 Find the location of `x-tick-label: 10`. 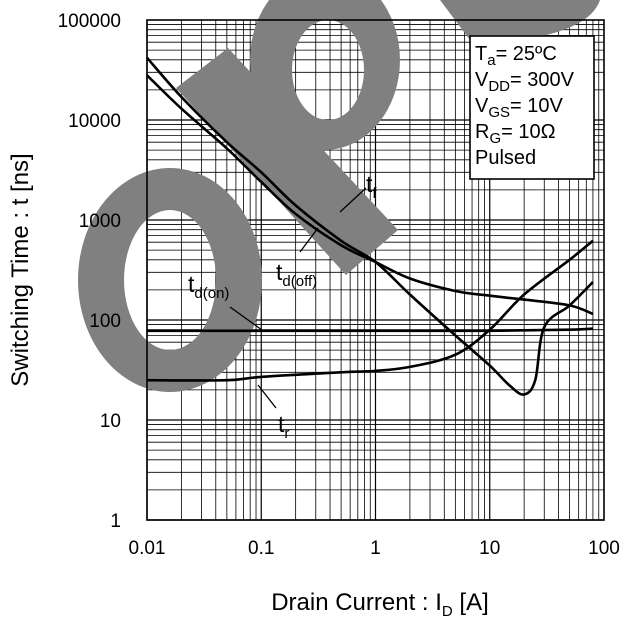

x-tick-label: 10 is located at coordinates (489, 548).